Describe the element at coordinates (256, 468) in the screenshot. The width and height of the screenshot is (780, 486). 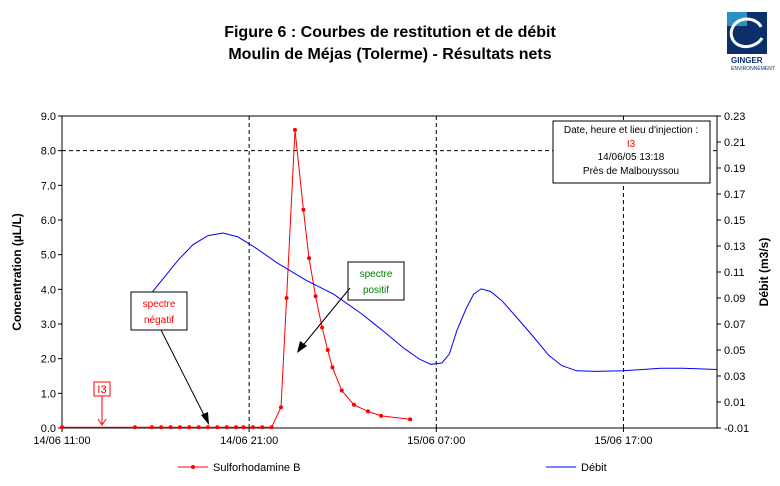
I see `legend-label-sulforhodamine: Sulforhodamine B` at that location.